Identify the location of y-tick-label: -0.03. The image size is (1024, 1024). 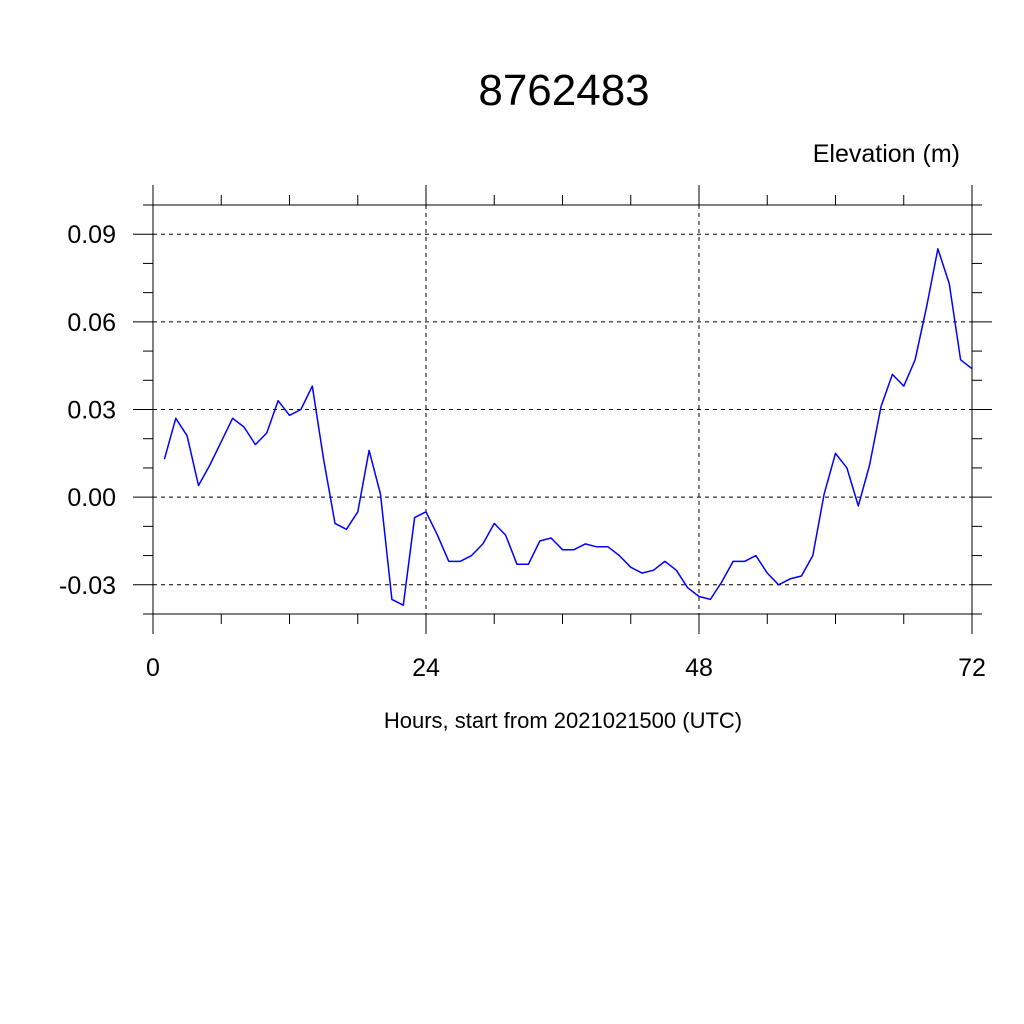
(87, 586).